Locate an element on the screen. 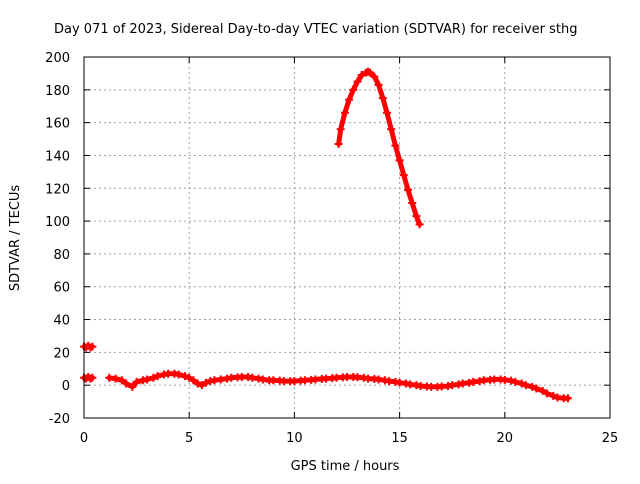 Image resolution: width=640 pixels, height=484 pixels. y-tick-label: -20 is located at coordinates (59, 419).